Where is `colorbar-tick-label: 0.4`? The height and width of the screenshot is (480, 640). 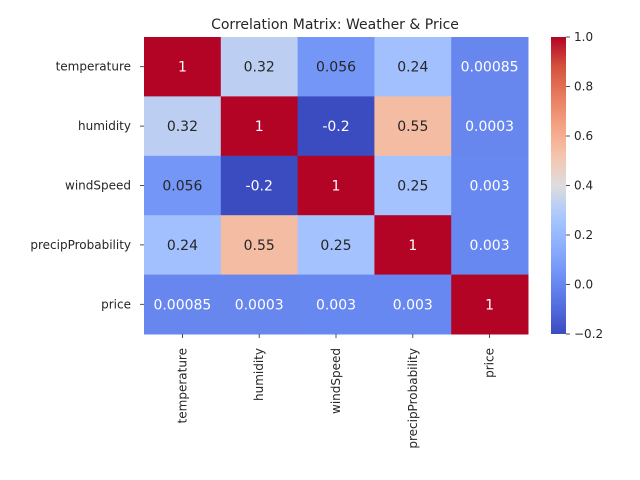 colorbar-tick-label: 0.4 is located at coordinates (583, 186).